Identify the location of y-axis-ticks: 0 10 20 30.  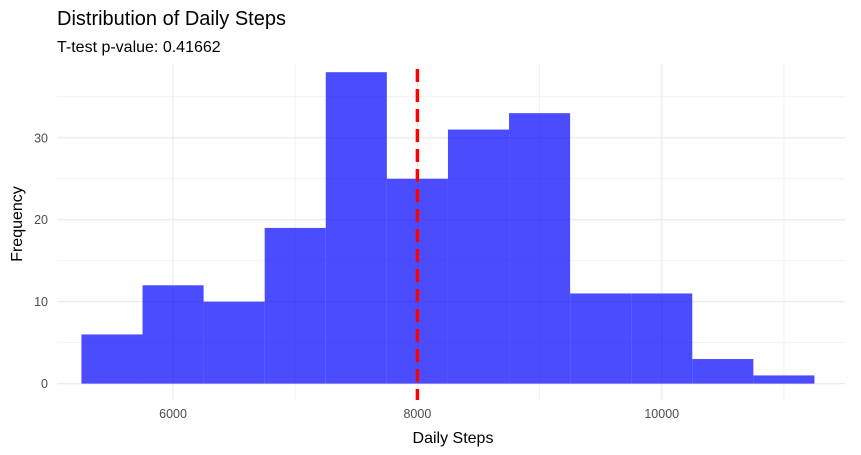
(41, 261).